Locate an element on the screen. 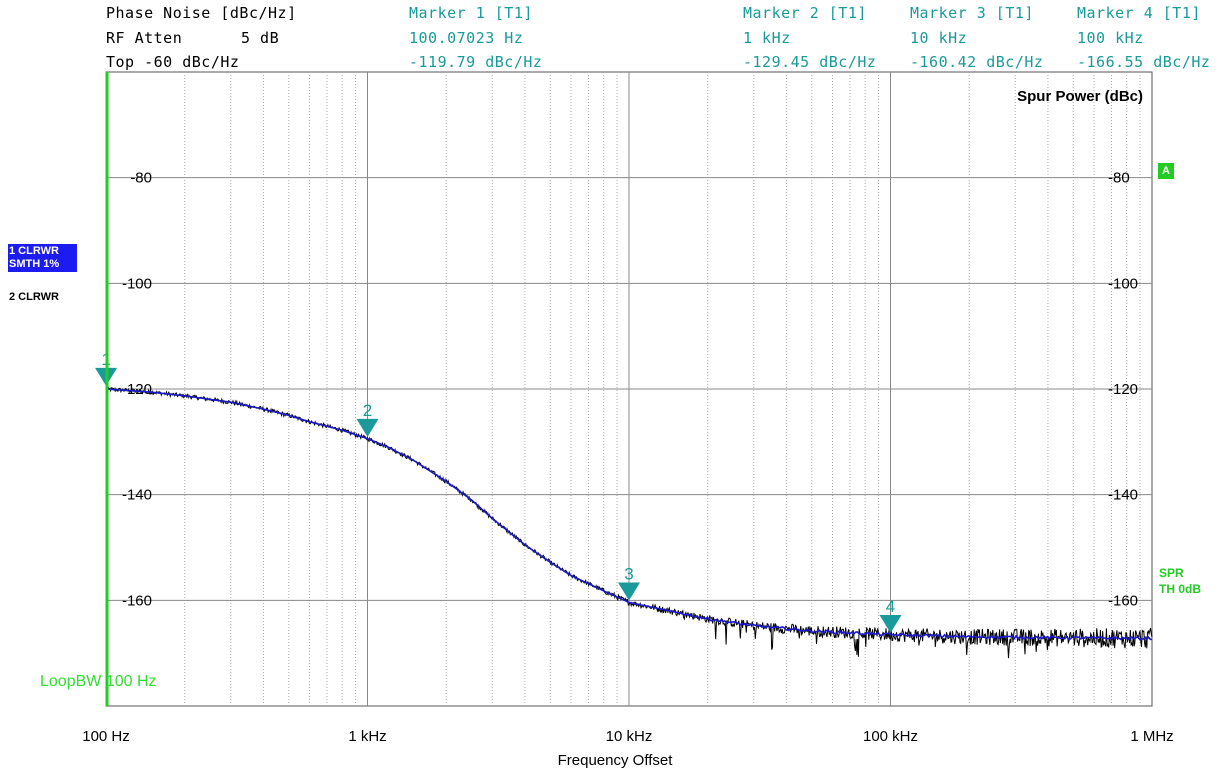  rf-atten-value: 5 dB is located at coordinates (260, 38).